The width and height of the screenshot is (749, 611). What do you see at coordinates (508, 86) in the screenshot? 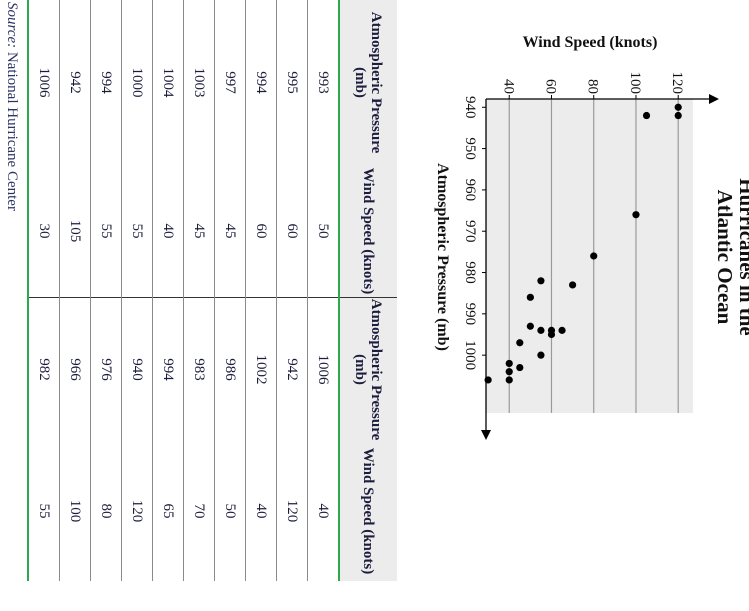
I see `y-tick-label: 40` at bounding box center [508, 86].